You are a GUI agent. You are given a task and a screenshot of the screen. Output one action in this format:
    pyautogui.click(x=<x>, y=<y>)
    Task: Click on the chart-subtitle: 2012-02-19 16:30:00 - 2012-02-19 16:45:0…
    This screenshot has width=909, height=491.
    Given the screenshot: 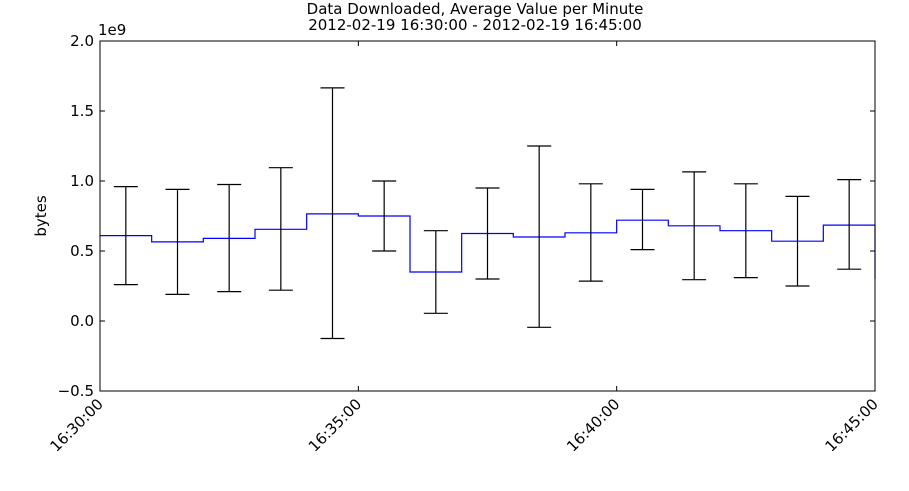 What is the action you would take?
    pyautogui.click(x=475, y=25)
    